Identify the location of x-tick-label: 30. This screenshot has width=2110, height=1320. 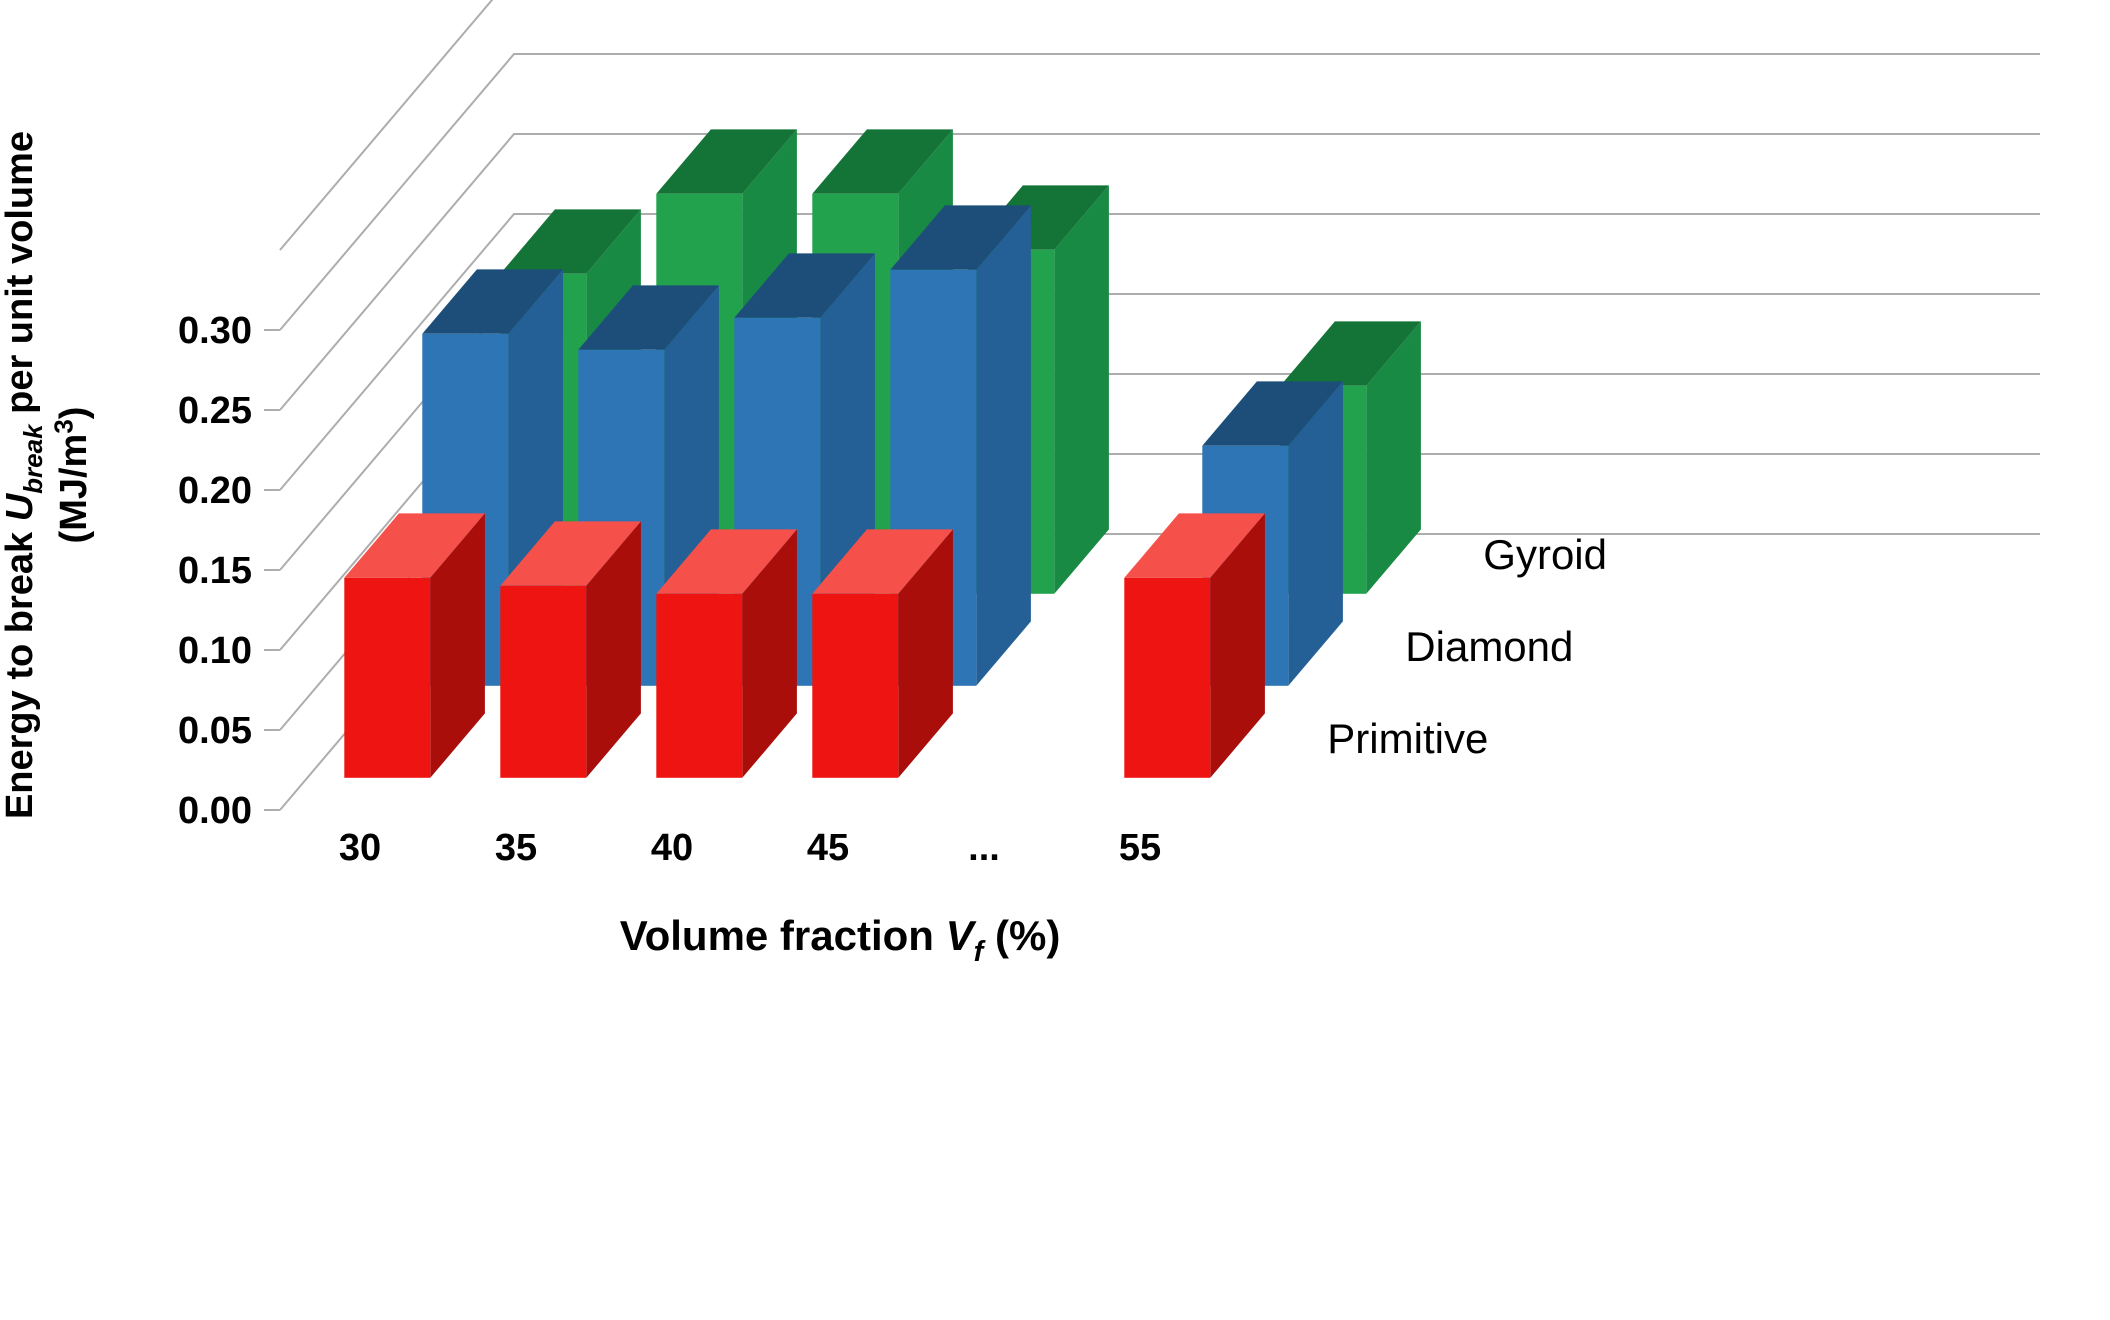
(360, 848).